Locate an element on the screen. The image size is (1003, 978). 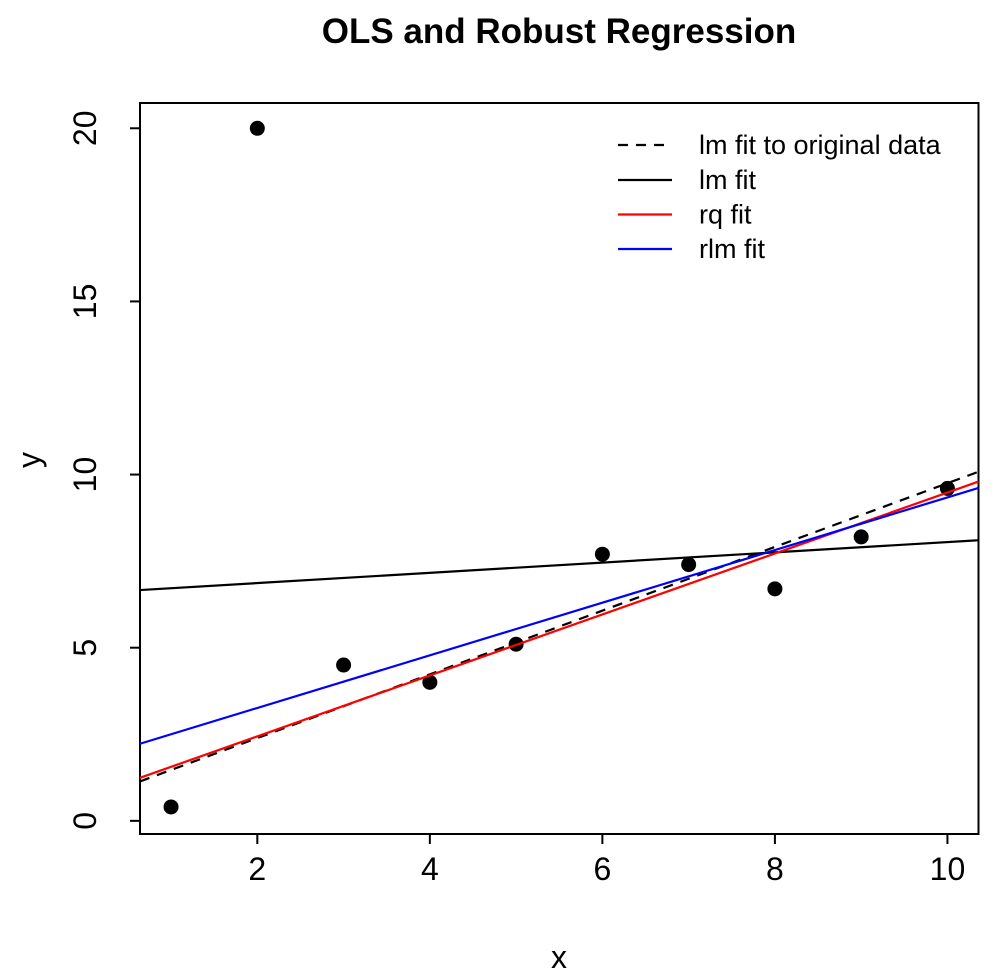
x-tick-label: 8 is located at coordinates (775, 869).